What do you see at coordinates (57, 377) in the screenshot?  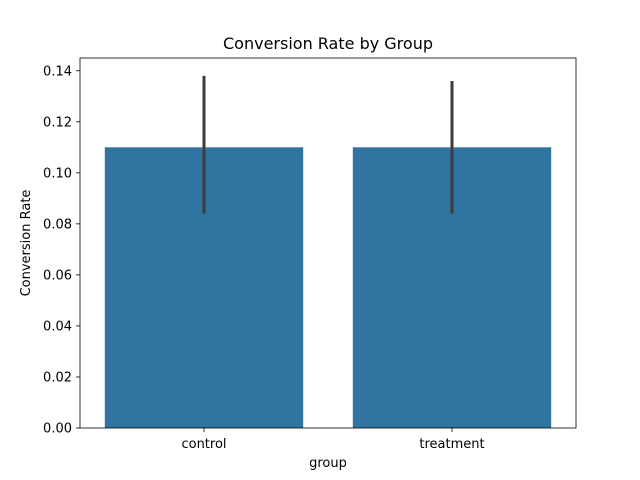 I see `y-tick-label: 0.02` at bounding box center [57, 377].